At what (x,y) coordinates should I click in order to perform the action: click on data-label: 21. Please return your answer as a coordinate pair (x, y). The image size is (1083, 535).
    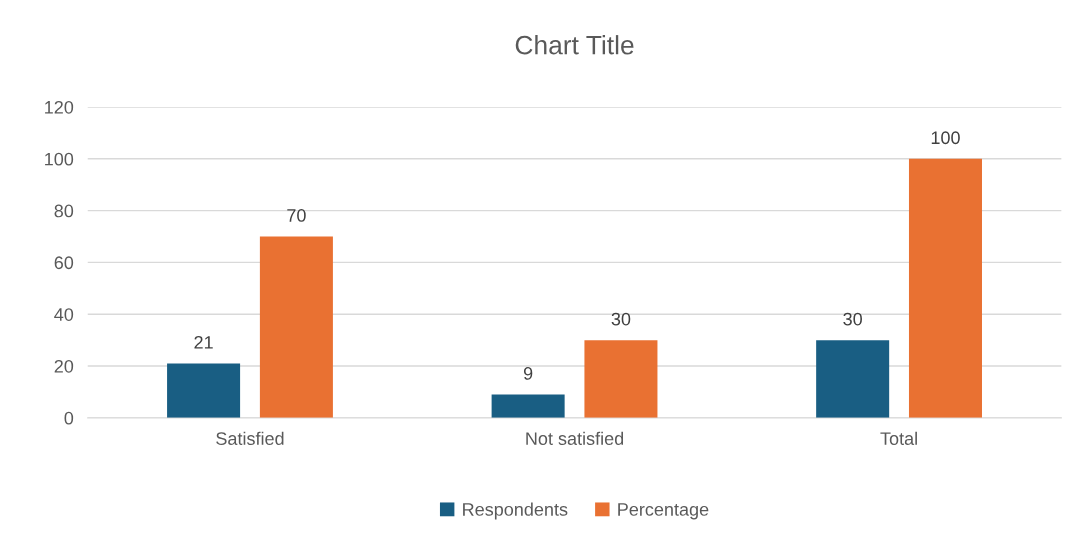
    Looking at the image, I should click on (203, 342).